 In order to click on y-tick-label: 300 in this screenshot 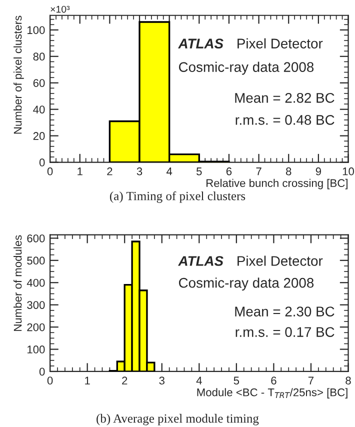, I will do `click(36, 305)`.